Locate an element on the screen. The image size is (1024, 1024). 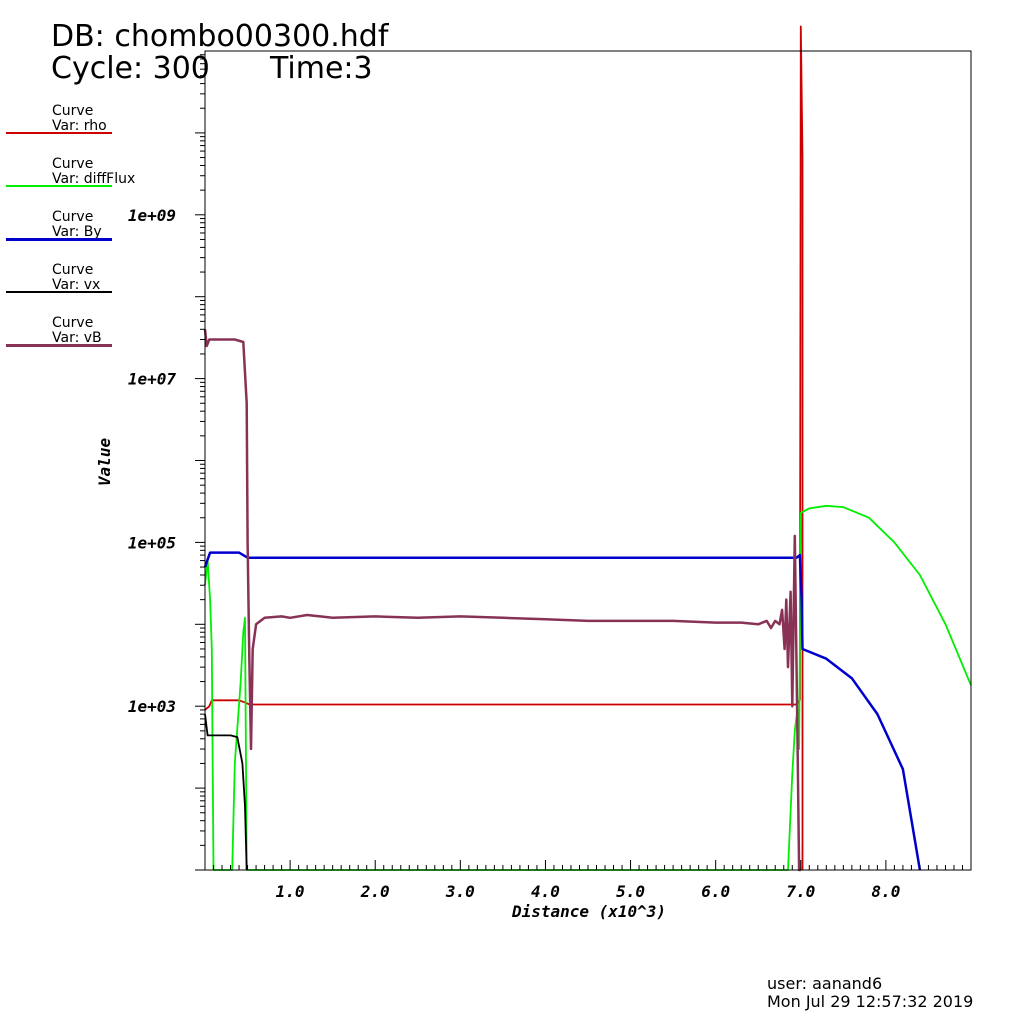
x-tick-label: 8.0 is located at coordinates (885, 891).